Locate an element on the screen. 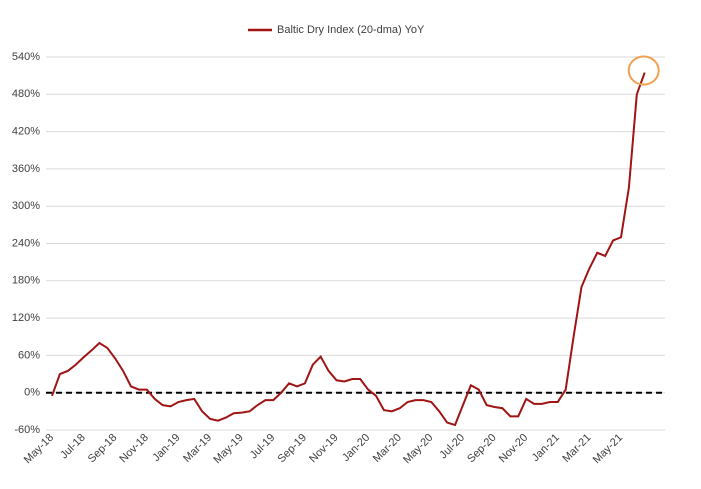 This screenshot has width=701, height=489. x-tick-label: Nov-19 is located at coordinates (324, 449).